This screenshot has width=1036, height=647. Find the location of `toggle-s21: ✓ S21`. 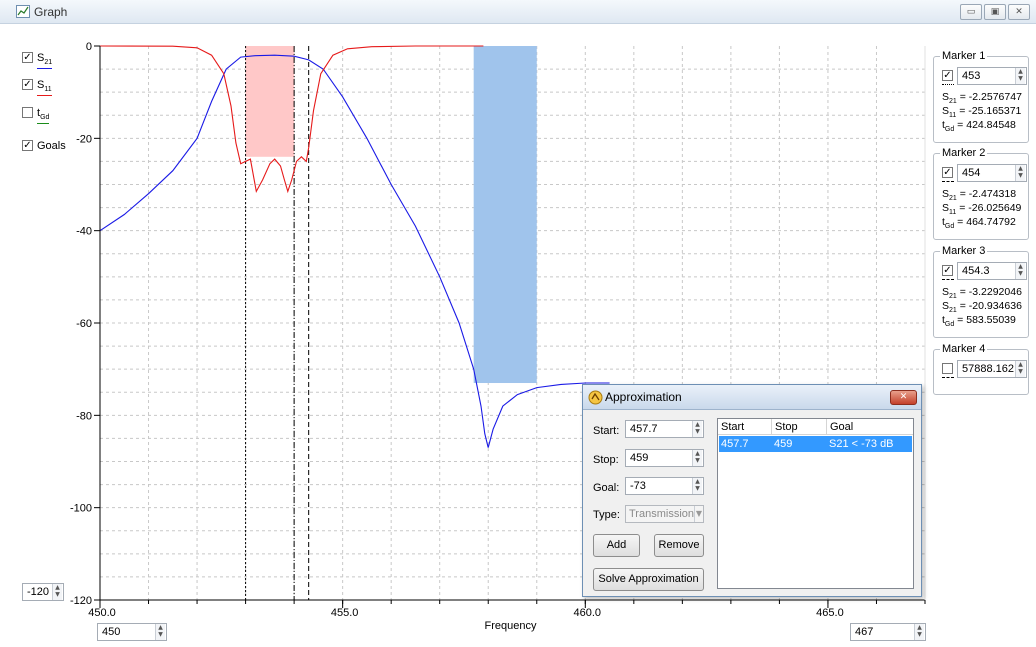

toggle-s21: ✓ S21 is located at coordinates (37, 61).